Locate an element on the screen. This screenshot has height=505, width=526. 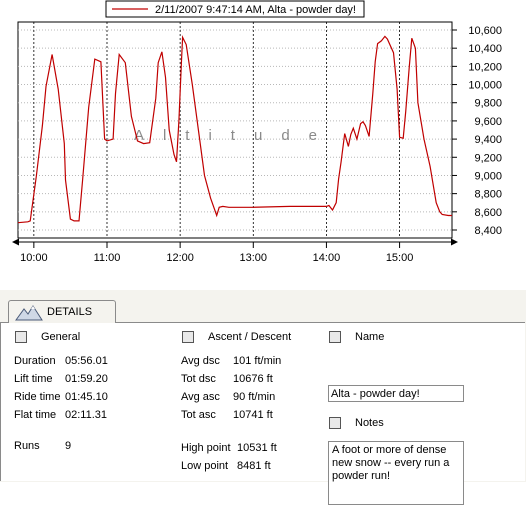
runs-value: 9 is located at coordinates (68, 446).